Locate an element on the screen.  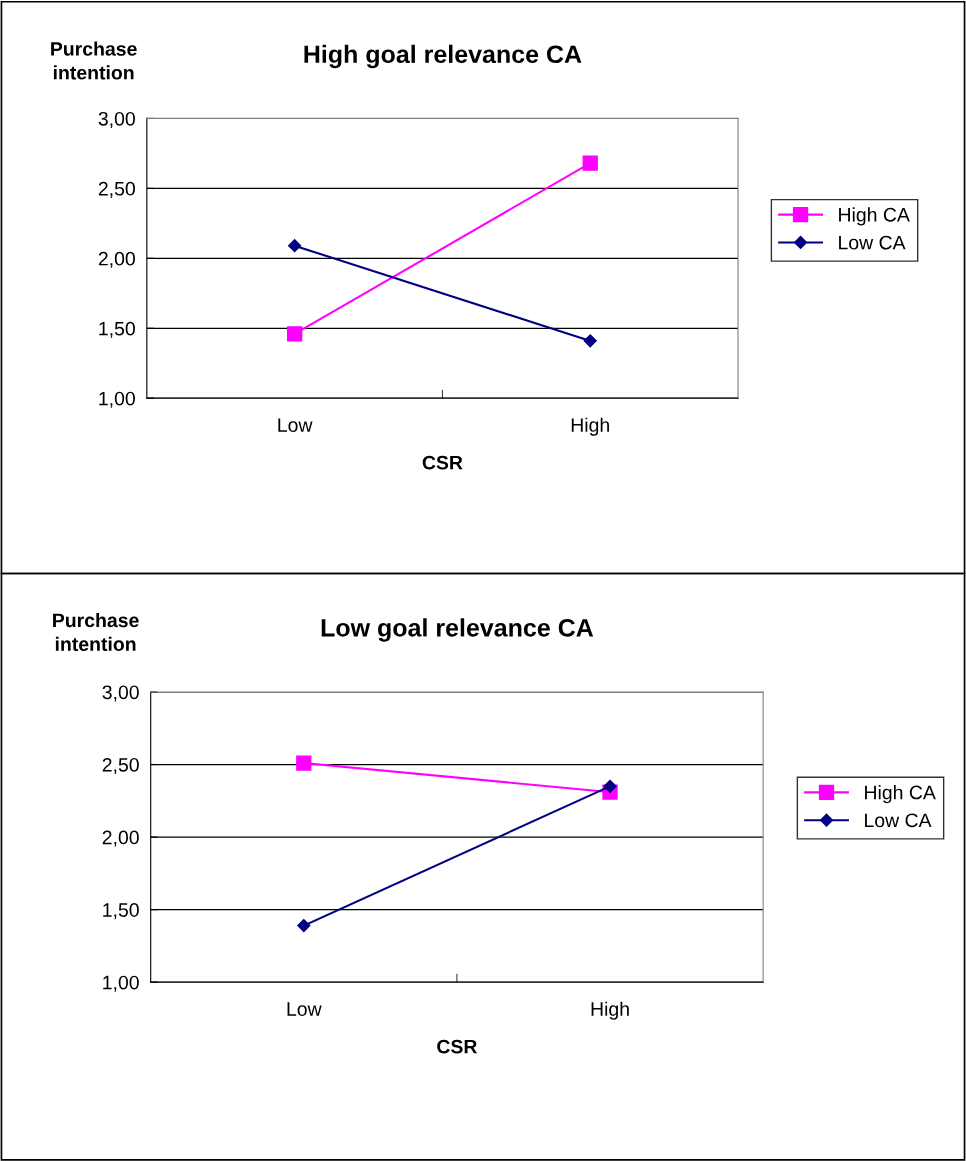
chart-title: Low goal relevance CA is located at coordinates (457, 630).